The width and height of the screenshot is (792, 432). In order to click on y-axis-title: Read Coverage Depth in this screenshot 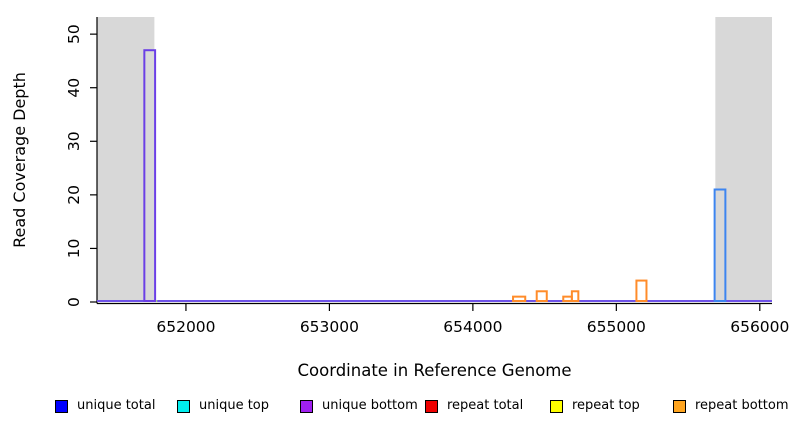, I will do `click(19, 160)`.